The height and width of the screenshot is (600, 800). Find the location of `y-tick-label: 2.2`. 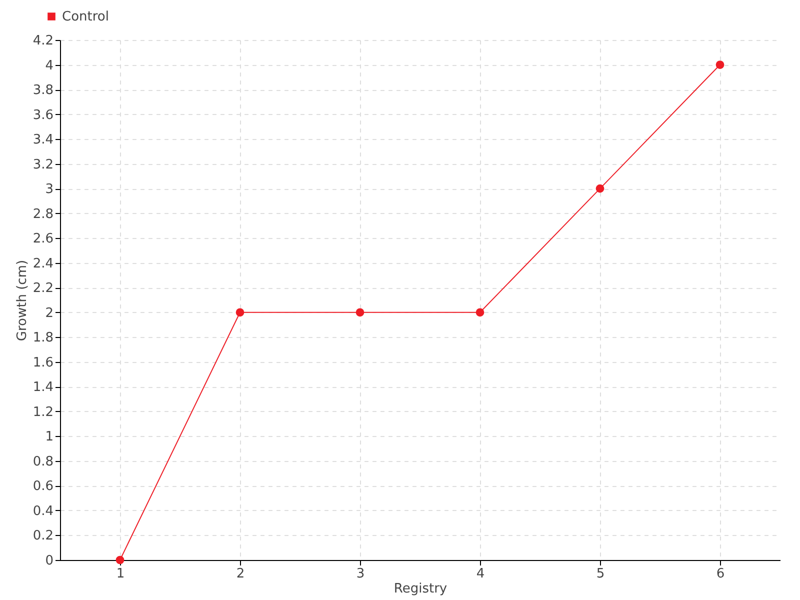

y-tick-label: 2.2 is located at coordinates (43, 288).